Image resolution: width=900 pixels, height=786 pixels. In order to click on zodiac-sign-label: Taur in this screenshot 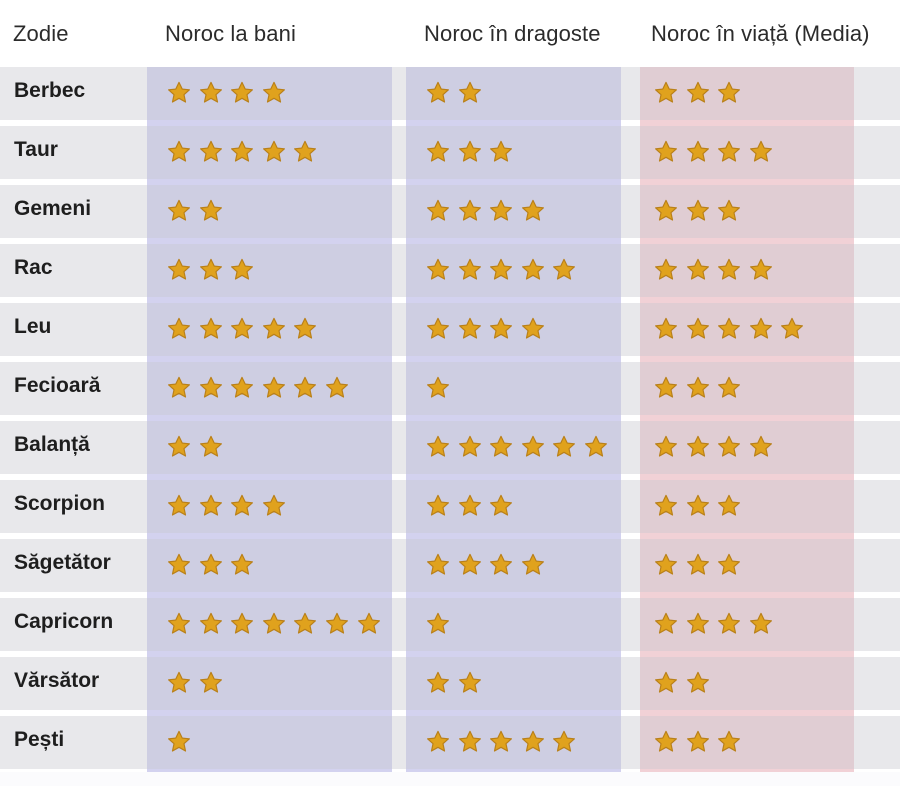, I will do `click(36, 149)`.